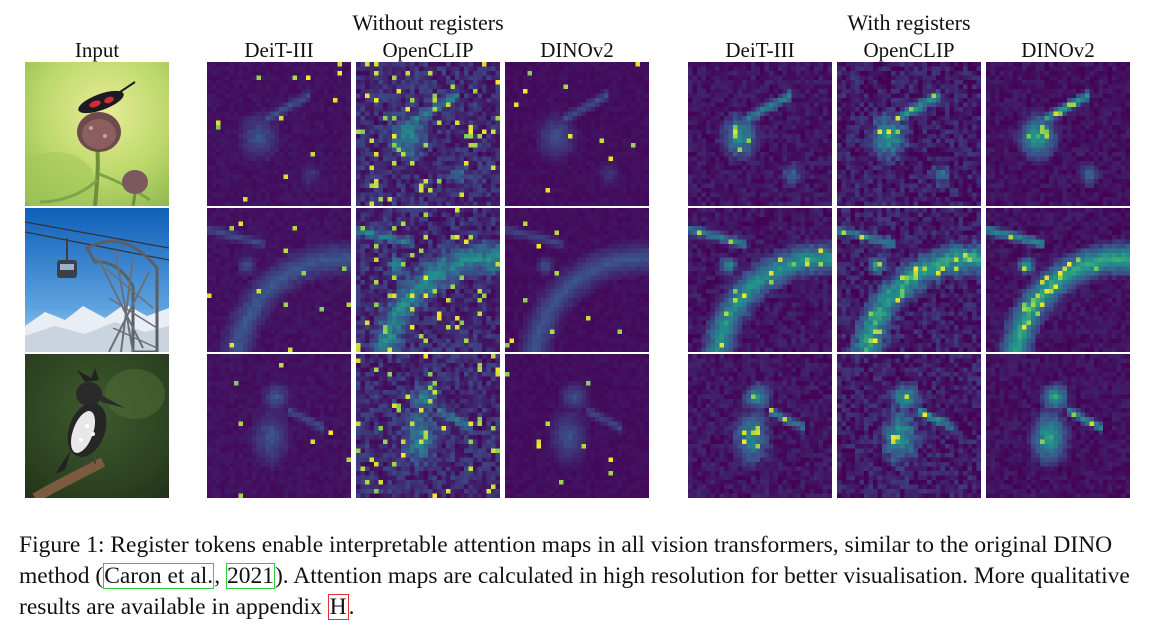 This screenshot has width=1149, height=629. I want to click on attention-map-insect-deit-without, so click(279, 134).